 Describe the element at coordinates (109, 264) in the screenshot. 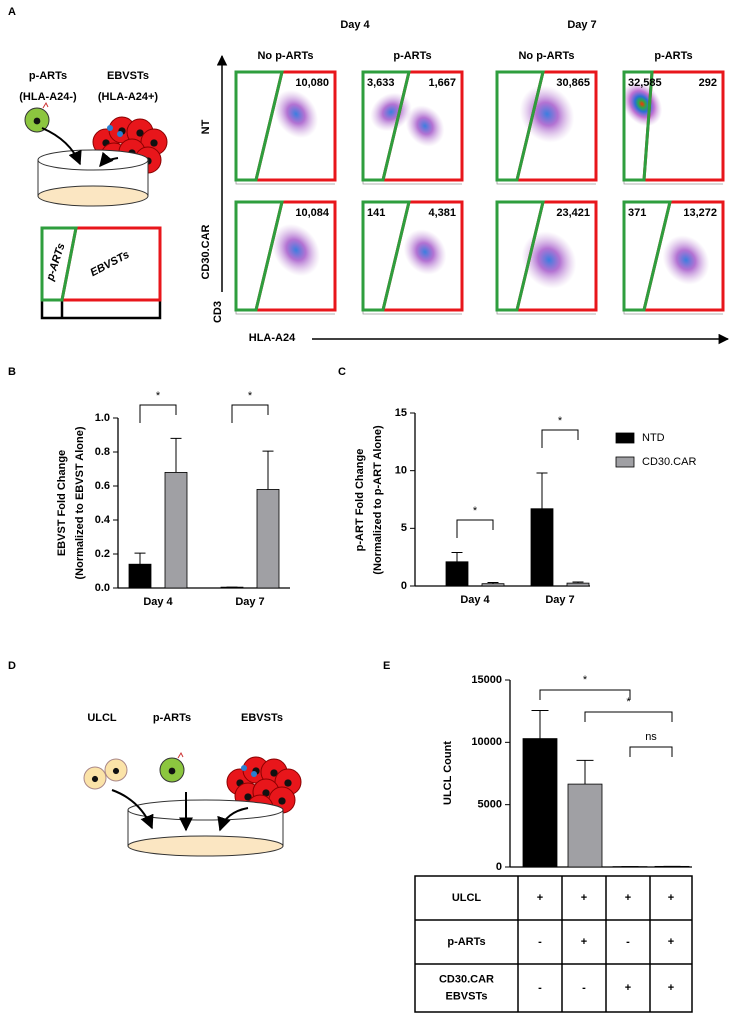

I see `gate-label: EBVSTs` at that location.